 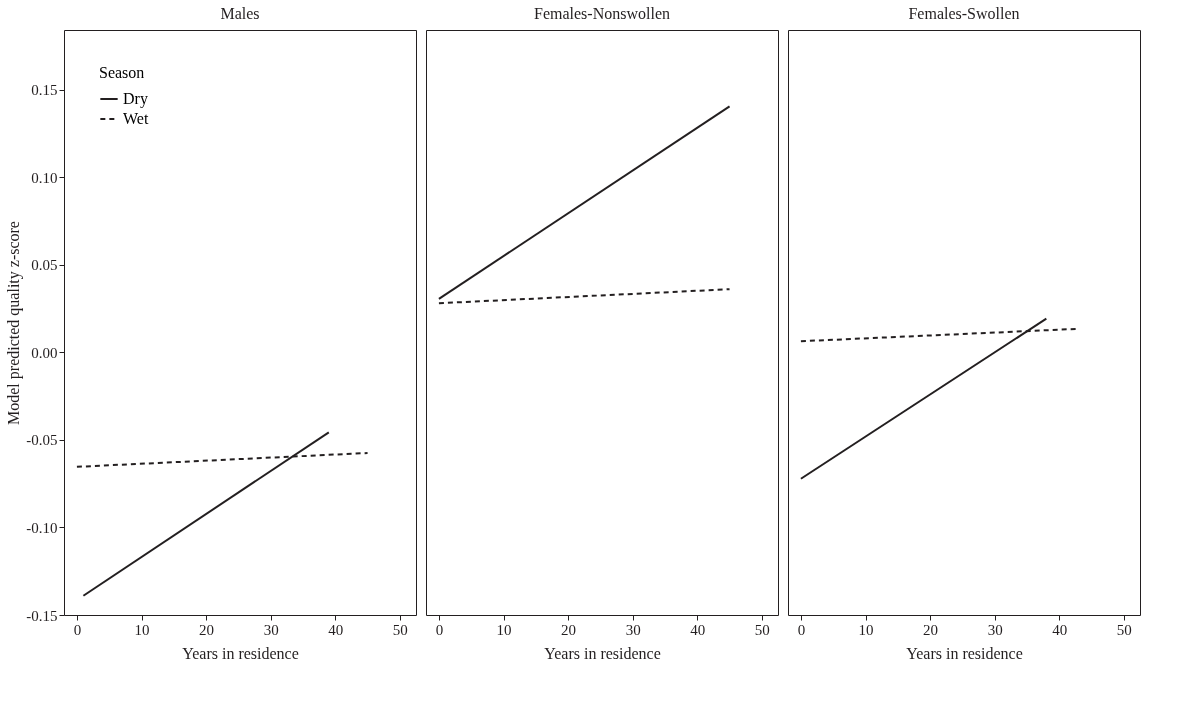 What do you see at coordinates (44, 352) in the screenshot?
I see `y-tick-label: 0.00` at bounding box center [44, 352].